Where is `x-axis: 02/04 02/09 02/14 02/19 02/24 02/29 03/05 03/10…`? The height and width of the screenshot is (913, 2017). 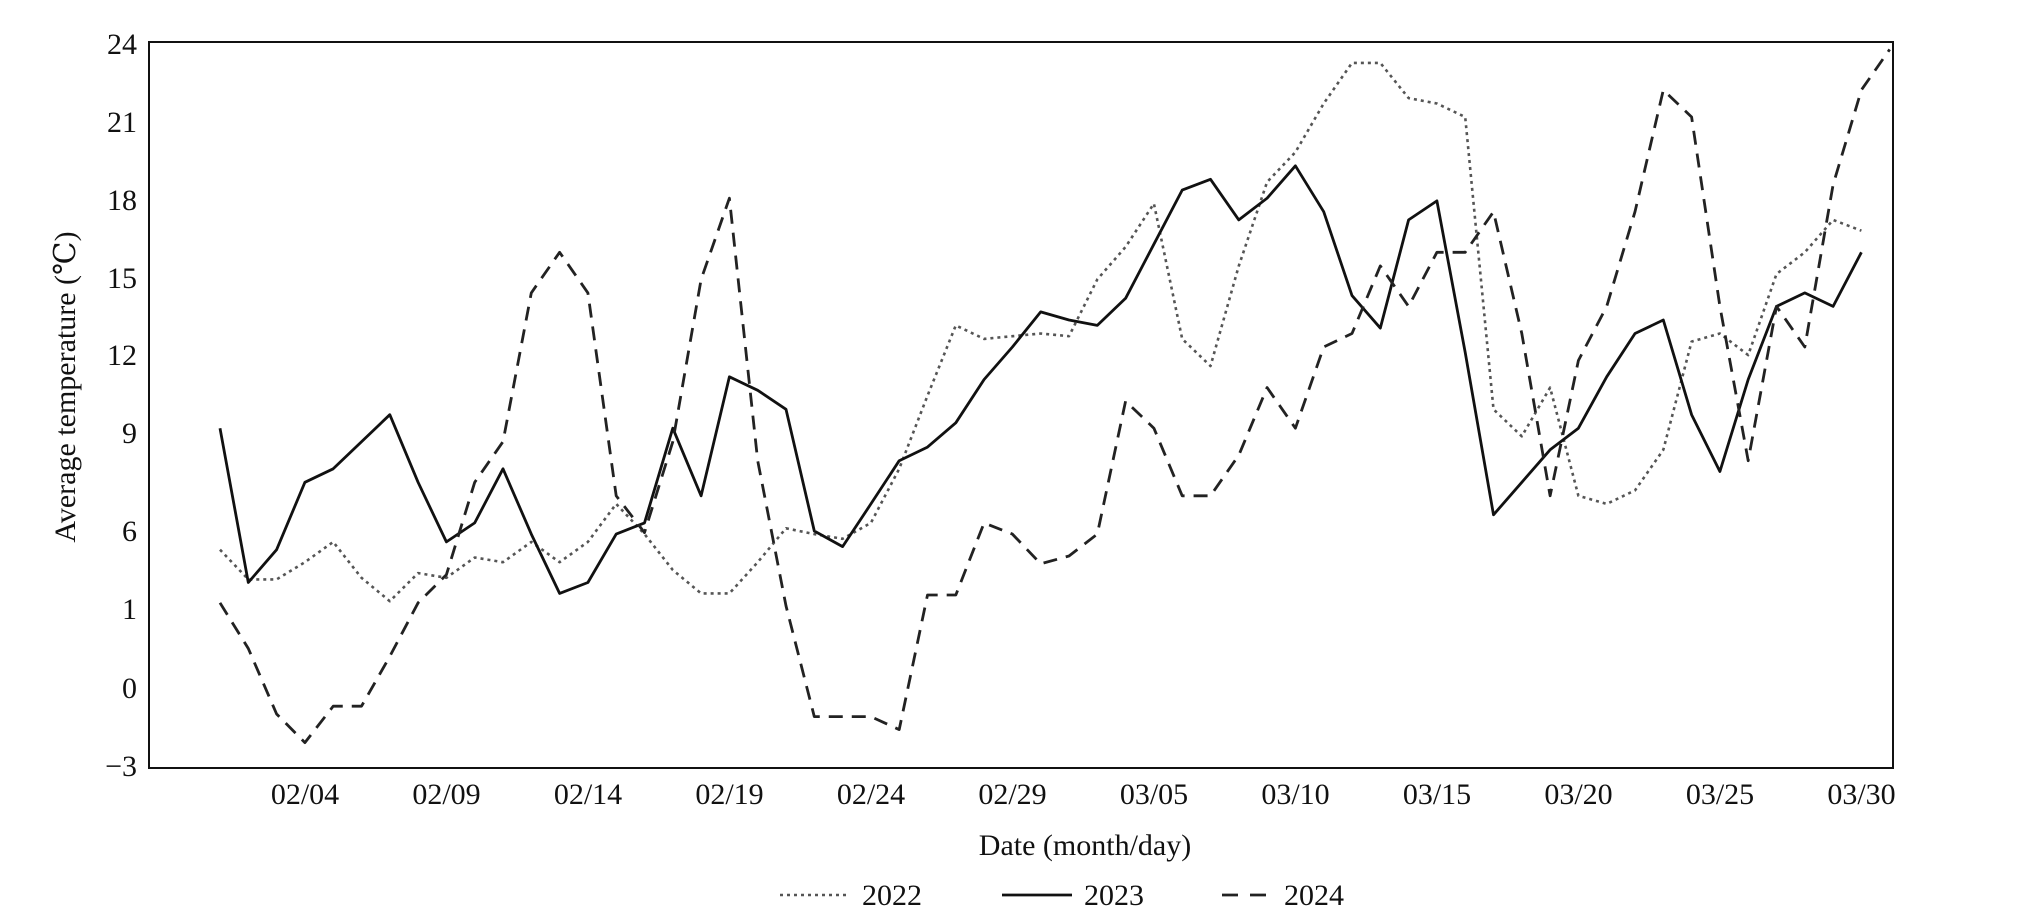
x-axis: 02/04 02/09 02/14 02/19 02/24 02/29 03/05 03/10… is located at coordinates (1083, 794).